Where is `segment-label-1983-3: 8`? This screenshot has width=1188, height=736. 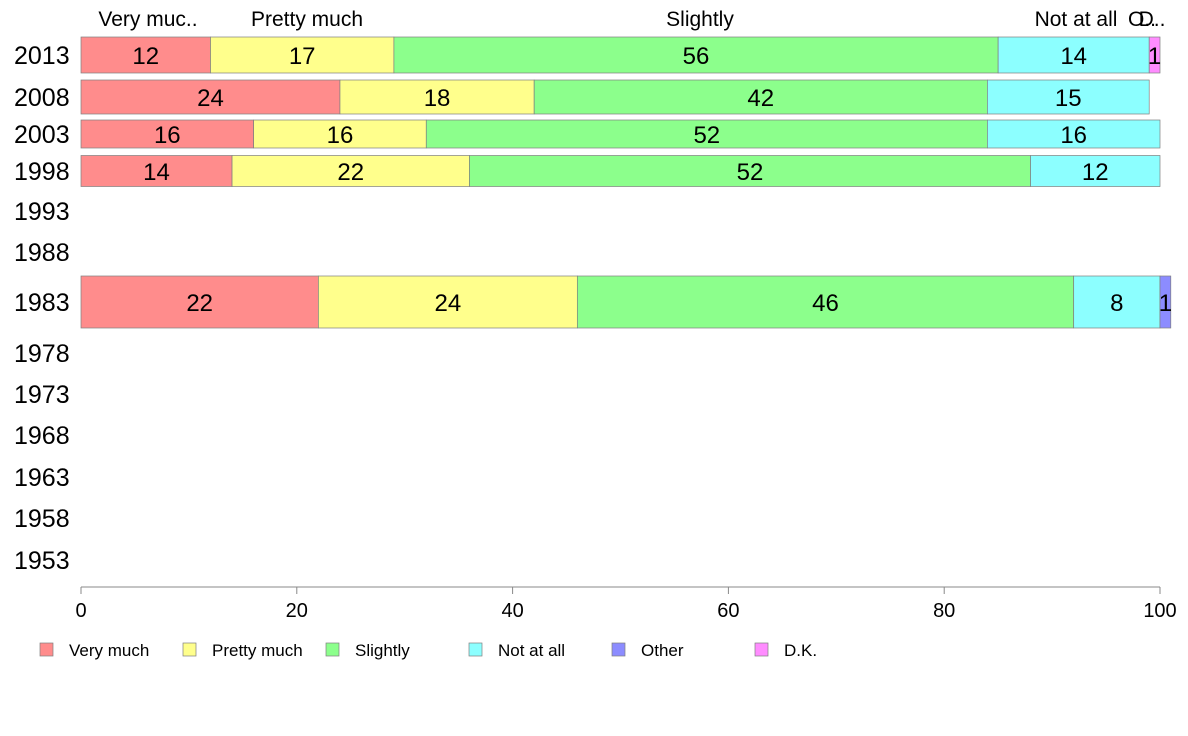
segment-label-1983-3: 8 is located at coordinates (1116, 303).